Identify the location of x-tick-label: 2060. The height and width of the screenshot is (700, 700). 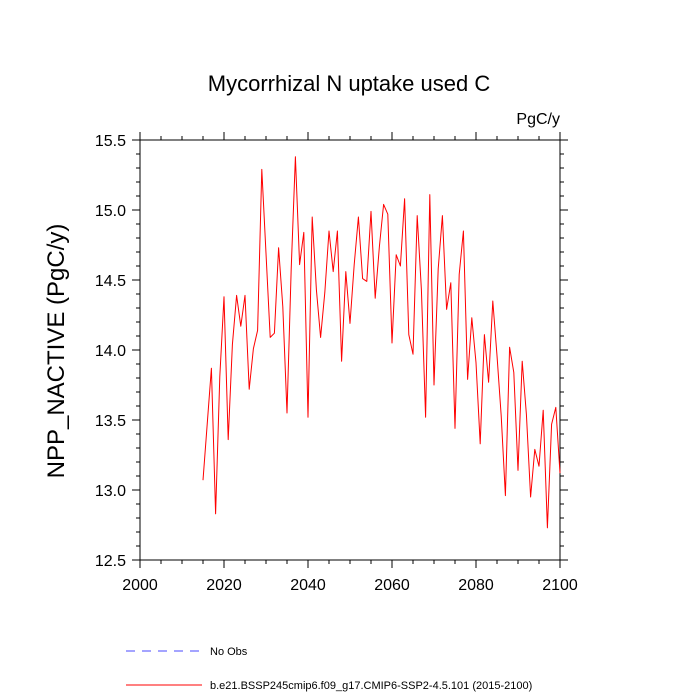
(392, 585).